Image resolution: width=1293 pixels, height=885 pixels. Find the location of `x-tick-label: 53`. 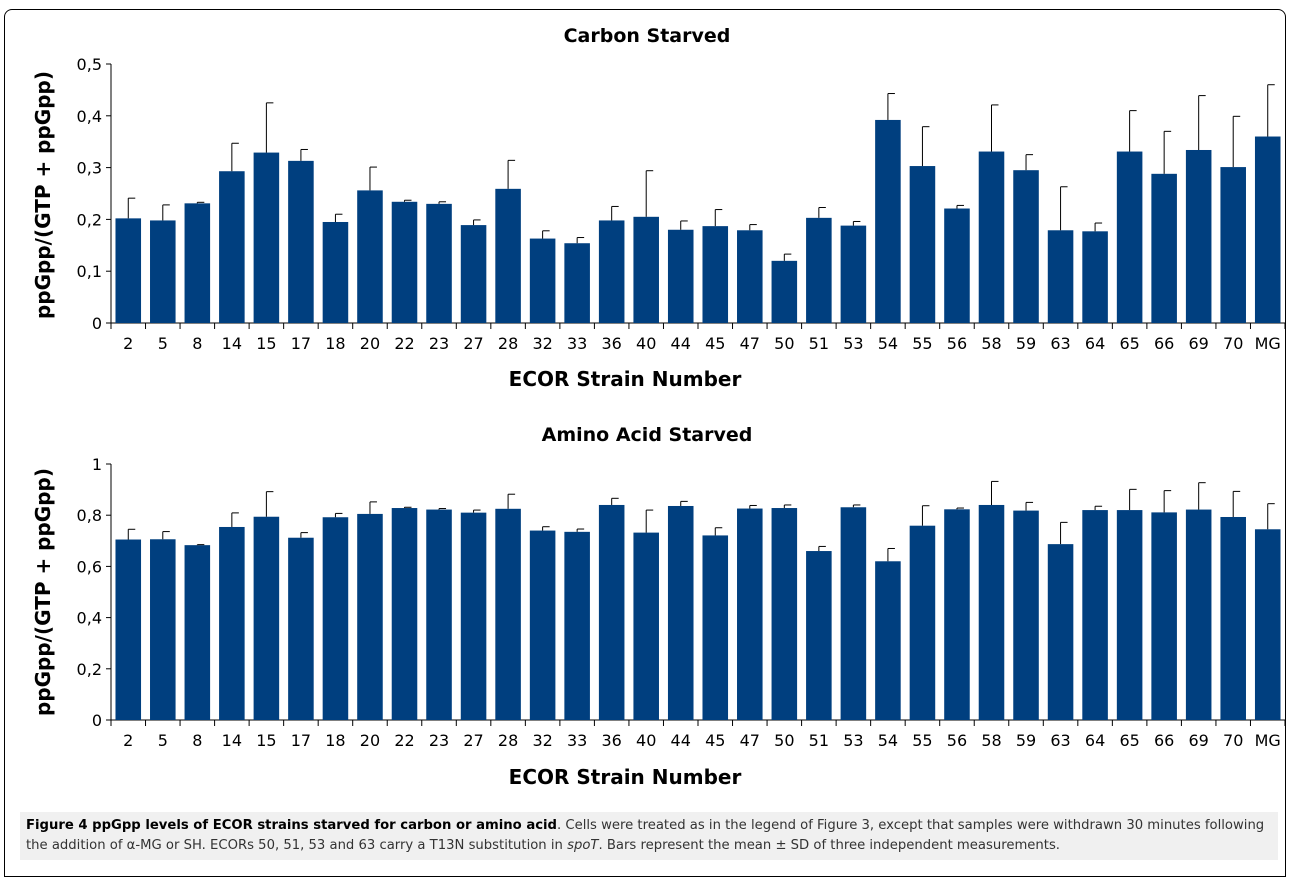

x-tick-label: 53 is located at coordinates (853, 343).